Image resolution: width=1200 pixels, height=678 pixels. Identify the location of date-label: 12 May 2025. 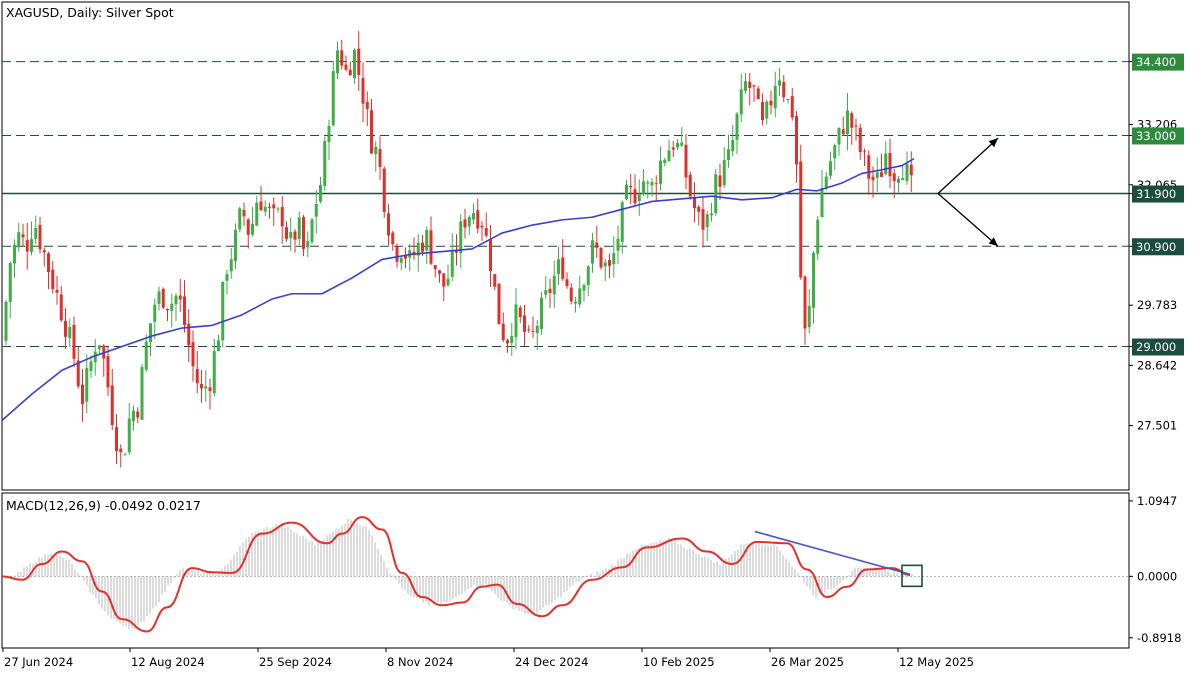
(936, 662).